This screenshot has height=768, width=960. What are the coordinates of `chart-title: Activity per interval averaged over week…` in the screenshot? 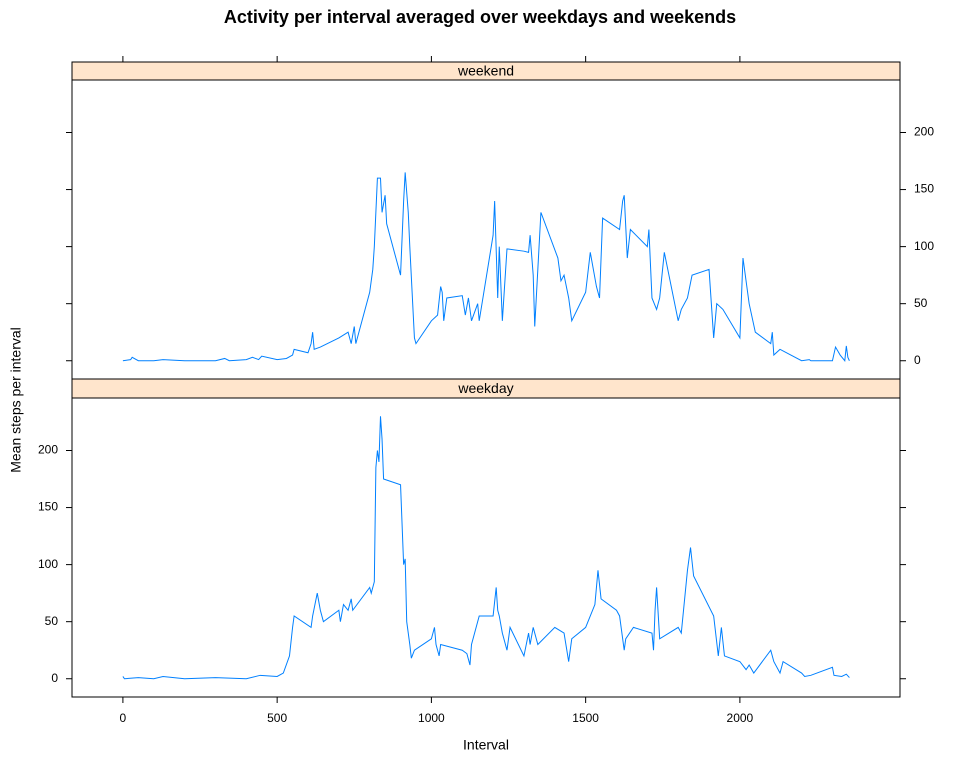 It's located at (480, 17).